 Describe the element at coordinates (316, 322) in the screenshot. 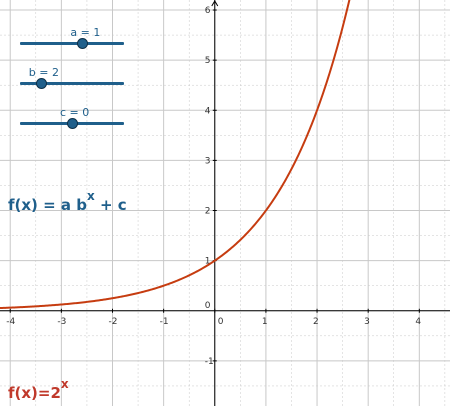

I see `x-tick-label: 2` at that location.